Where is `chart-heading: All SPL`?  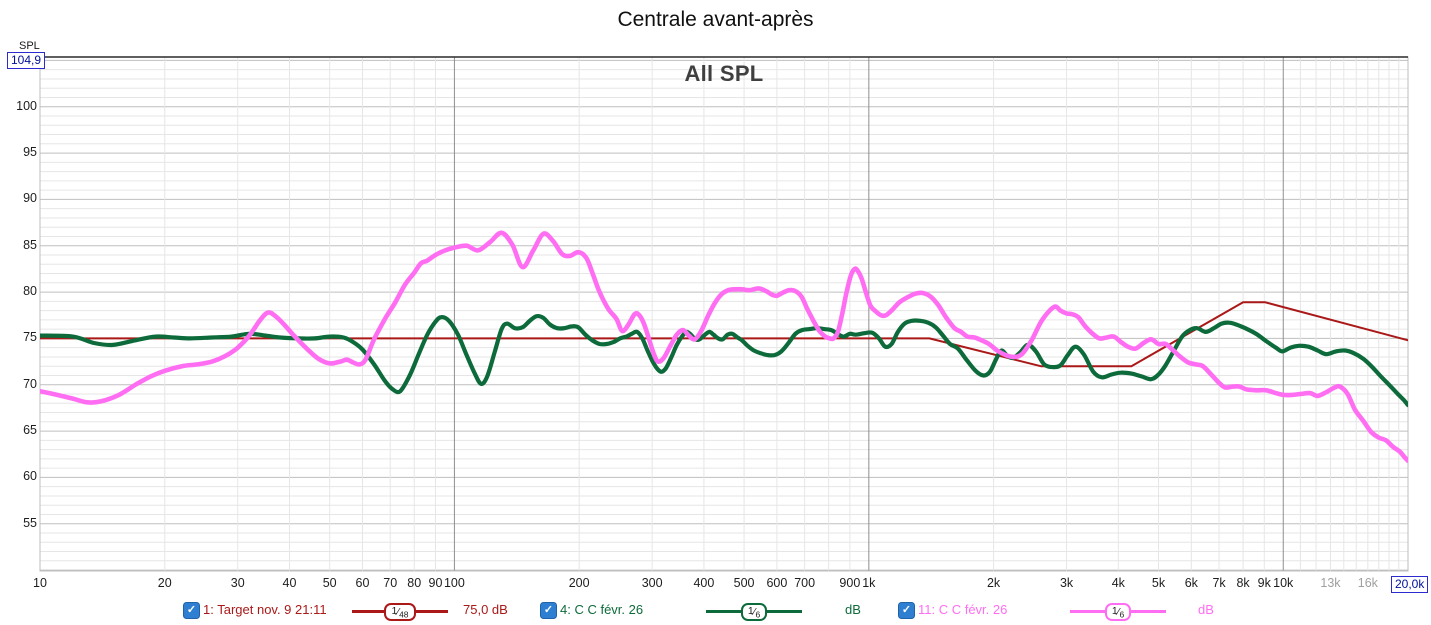 chart-heading: All SPL is located at coordinates (724, 73).